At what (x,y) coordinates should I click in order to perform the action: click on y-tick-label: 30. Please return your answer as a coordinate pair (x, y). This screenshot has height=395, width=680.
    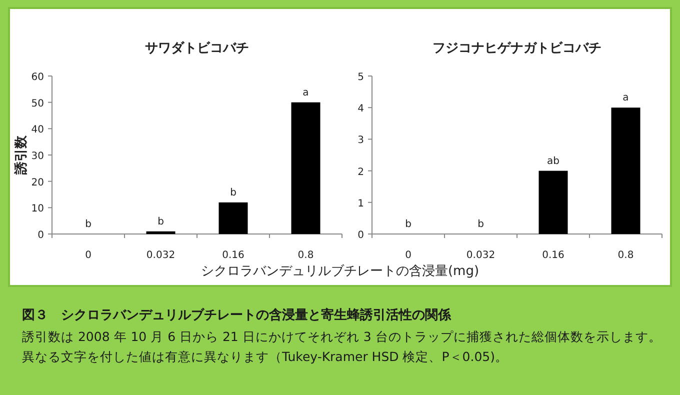
    Looking at the image, I should click on (37, 156).